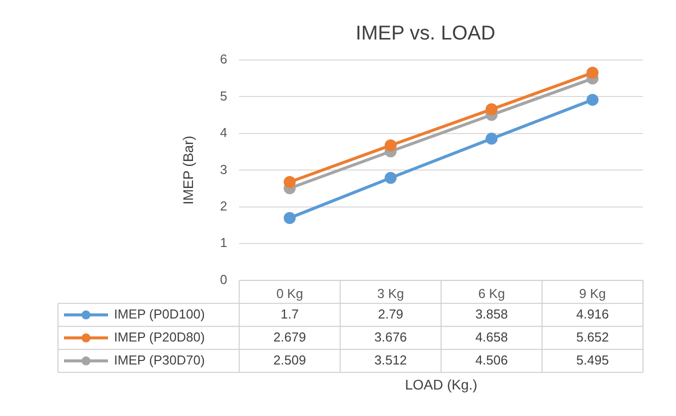 This screenshot has height=416, width=676. Describe the element at coordinates (224, 96) in the screenshot. I see `y-tick-label: 5` at that location.